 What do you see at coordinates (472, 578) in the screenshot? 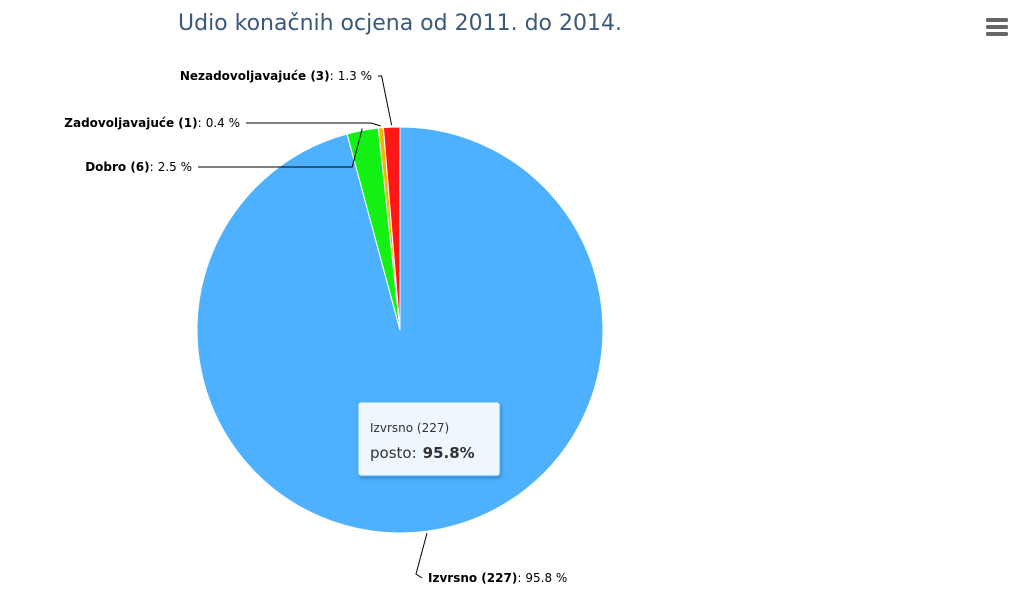
I see `data-label-name: Izvrsno (227)` at bounding box center [472, 578].